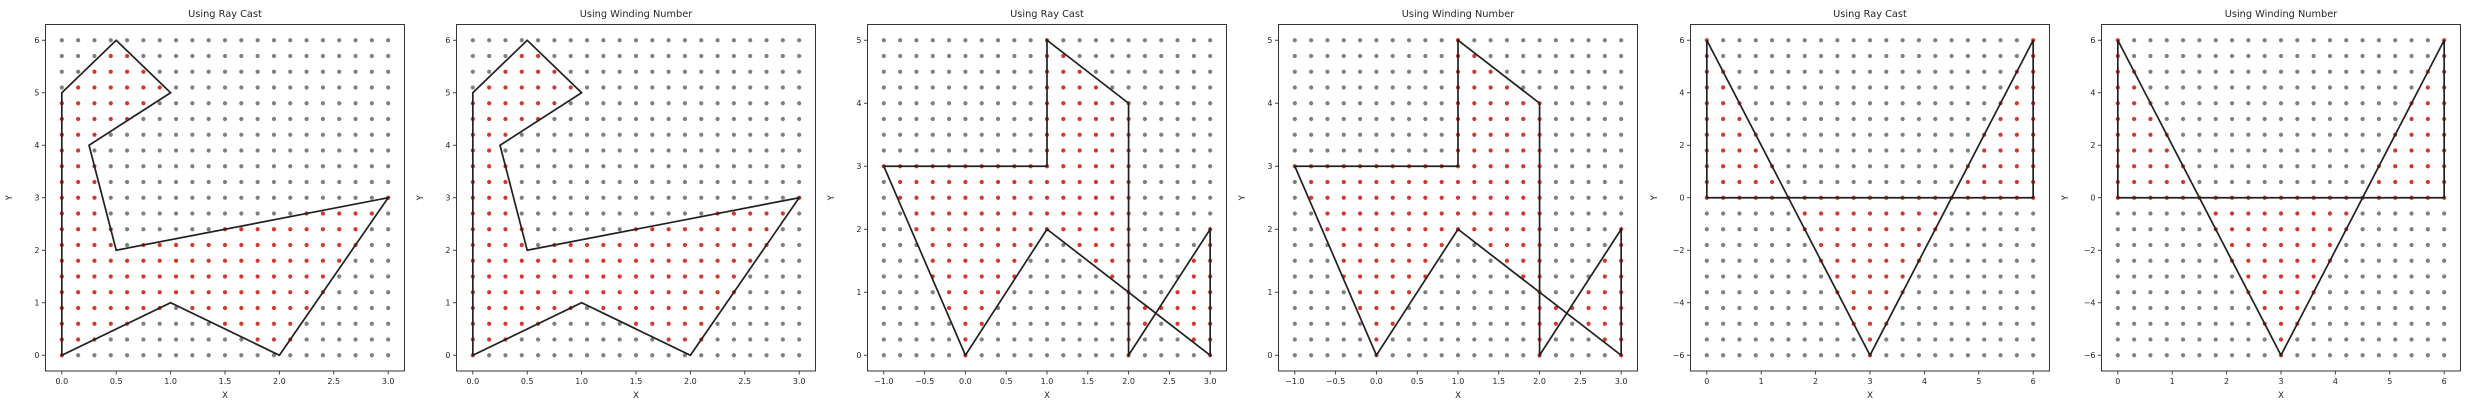 The image size is (2467, 410). Describe the element at coordinates (859, 166) in the screenshot. I see `y-tick-label: 3` at that location.